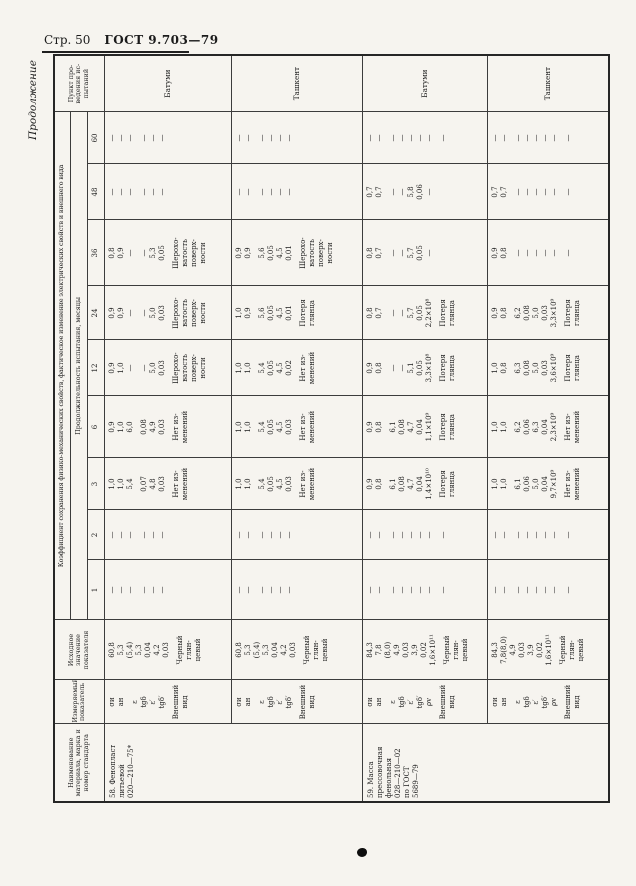 This screenshot has width=636, height=886. What do you see at coordinates (428, 368) in the screenshot?
I see `cell-line: 3,3×10⁸` at bounding box center [428, 368].